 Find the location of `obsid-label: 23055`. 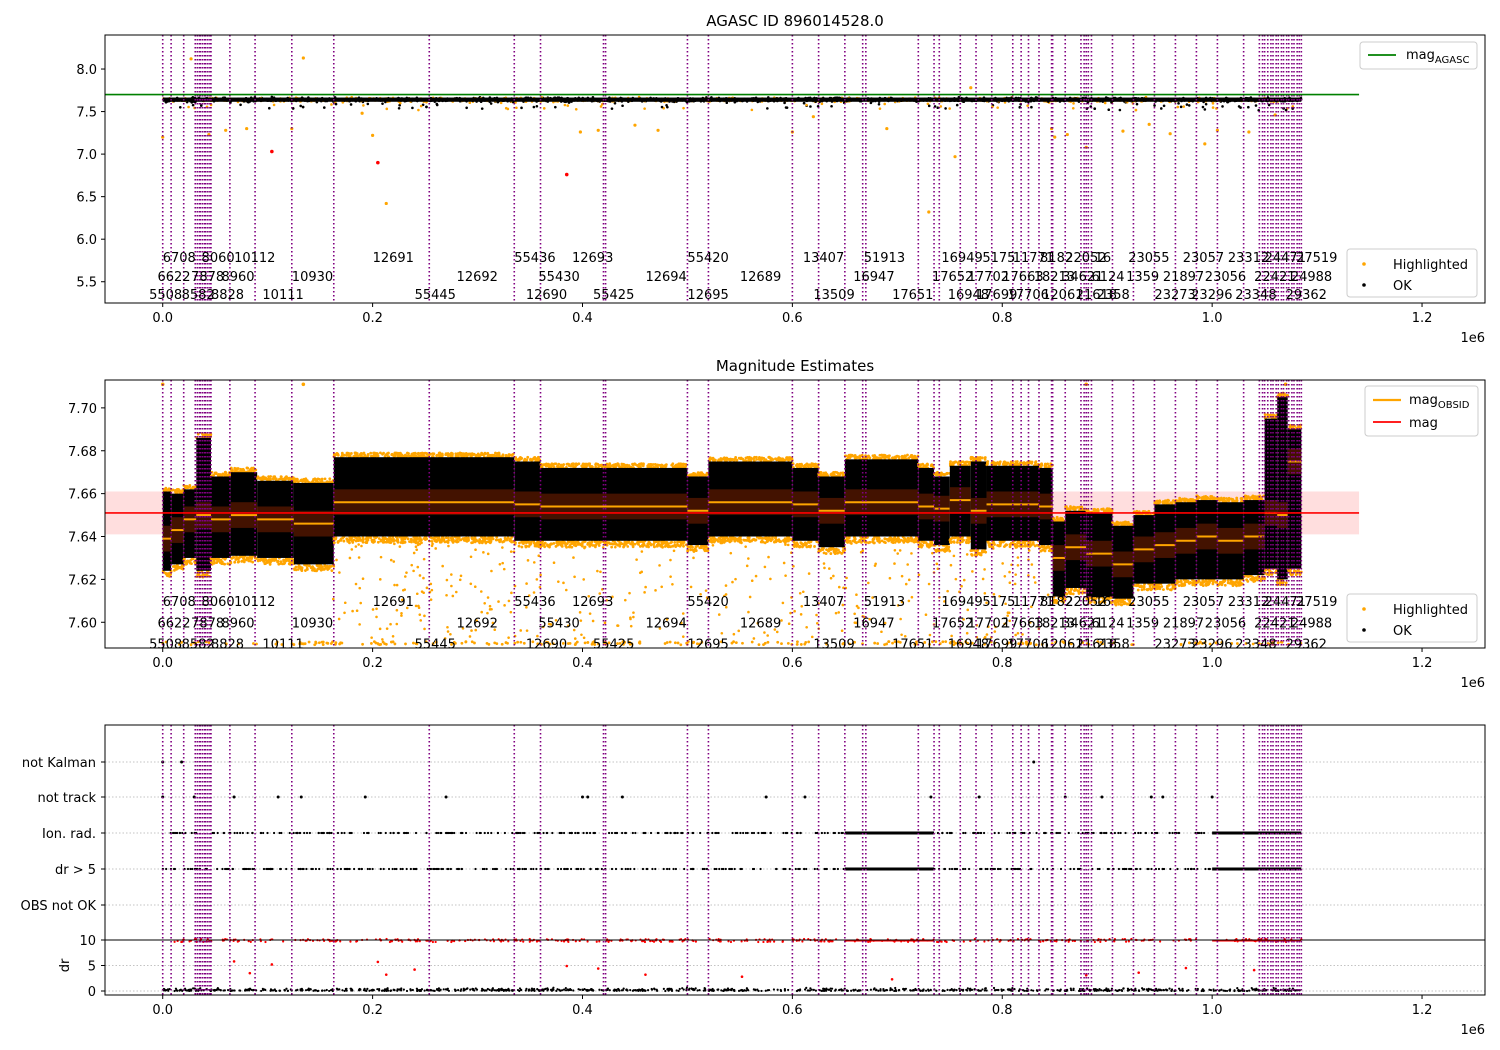

obsid-label: 23055 is located at coordinates (1148, 258).